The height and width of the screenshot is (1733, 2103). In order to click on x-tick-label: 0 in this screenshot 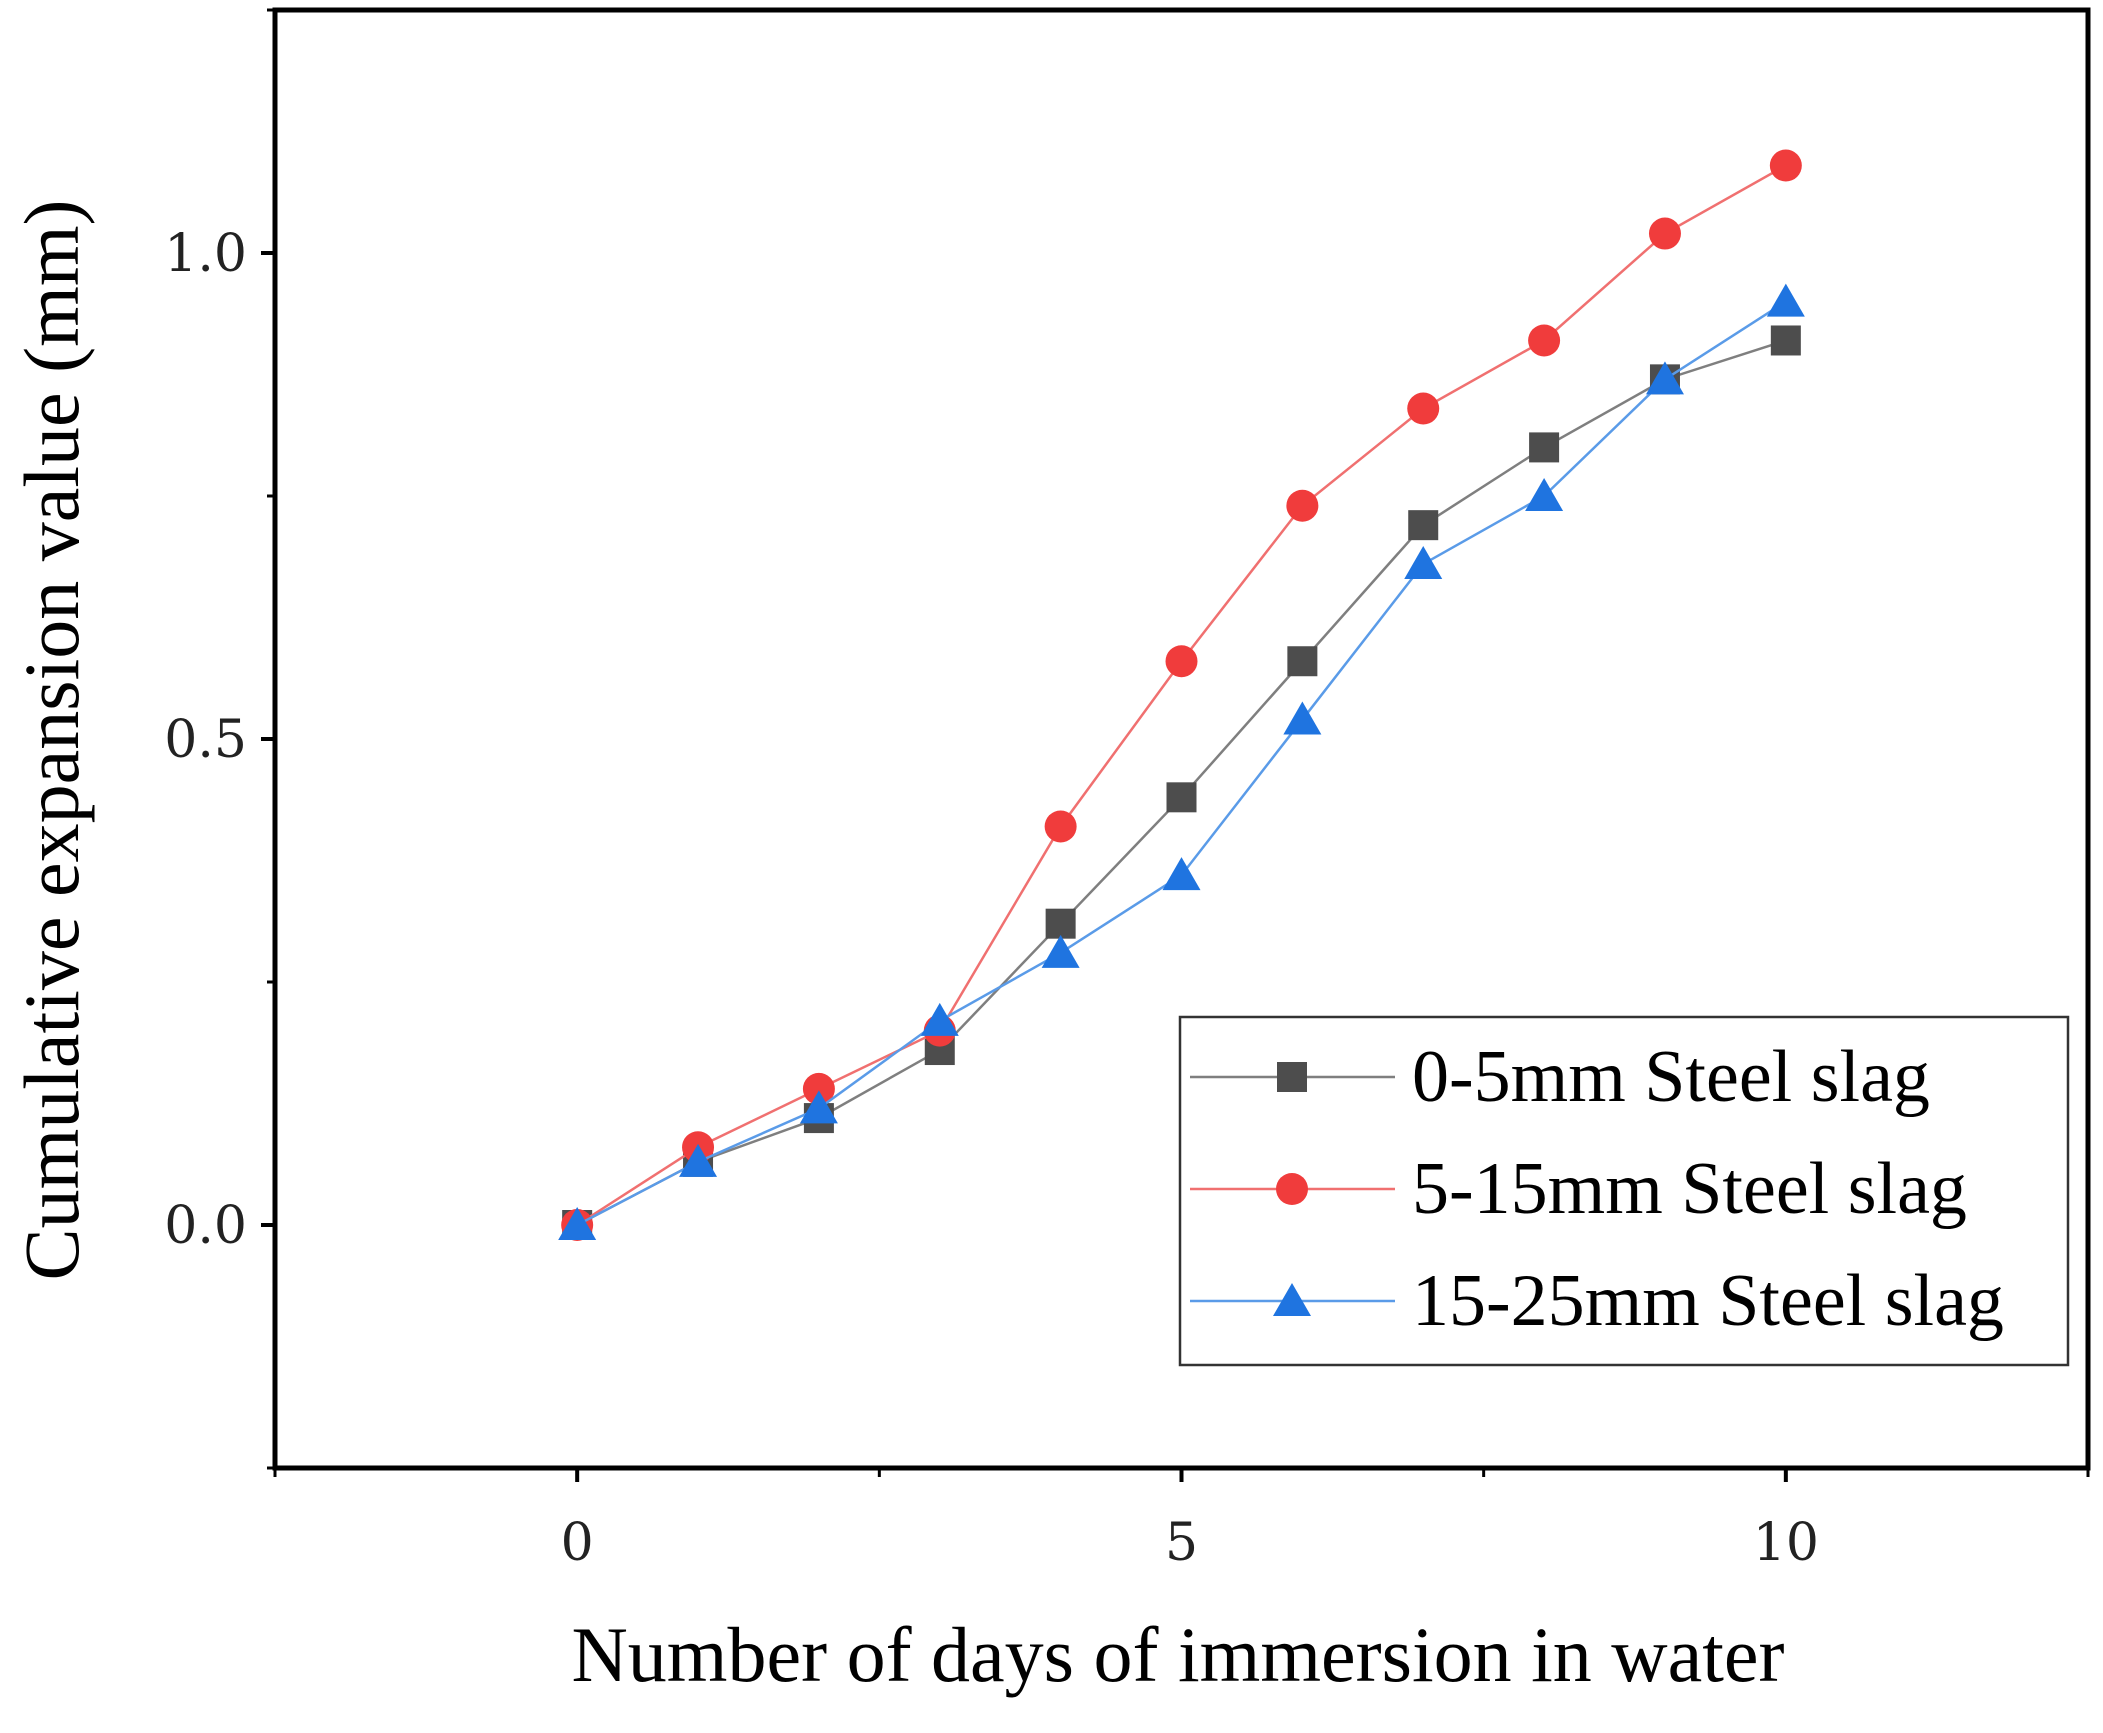, I will do `click(577, 1543)`.